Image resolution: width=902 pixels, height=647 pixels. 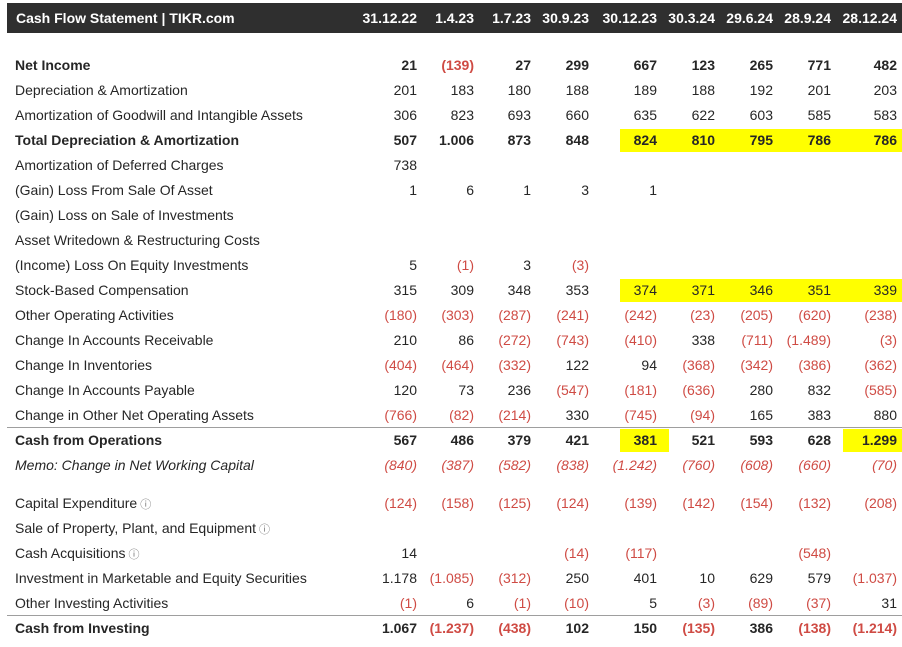 What do you see at coordinates (519, 115) in the screenshot?
I see `value-cell: 693` at bounding box center [519, 115].